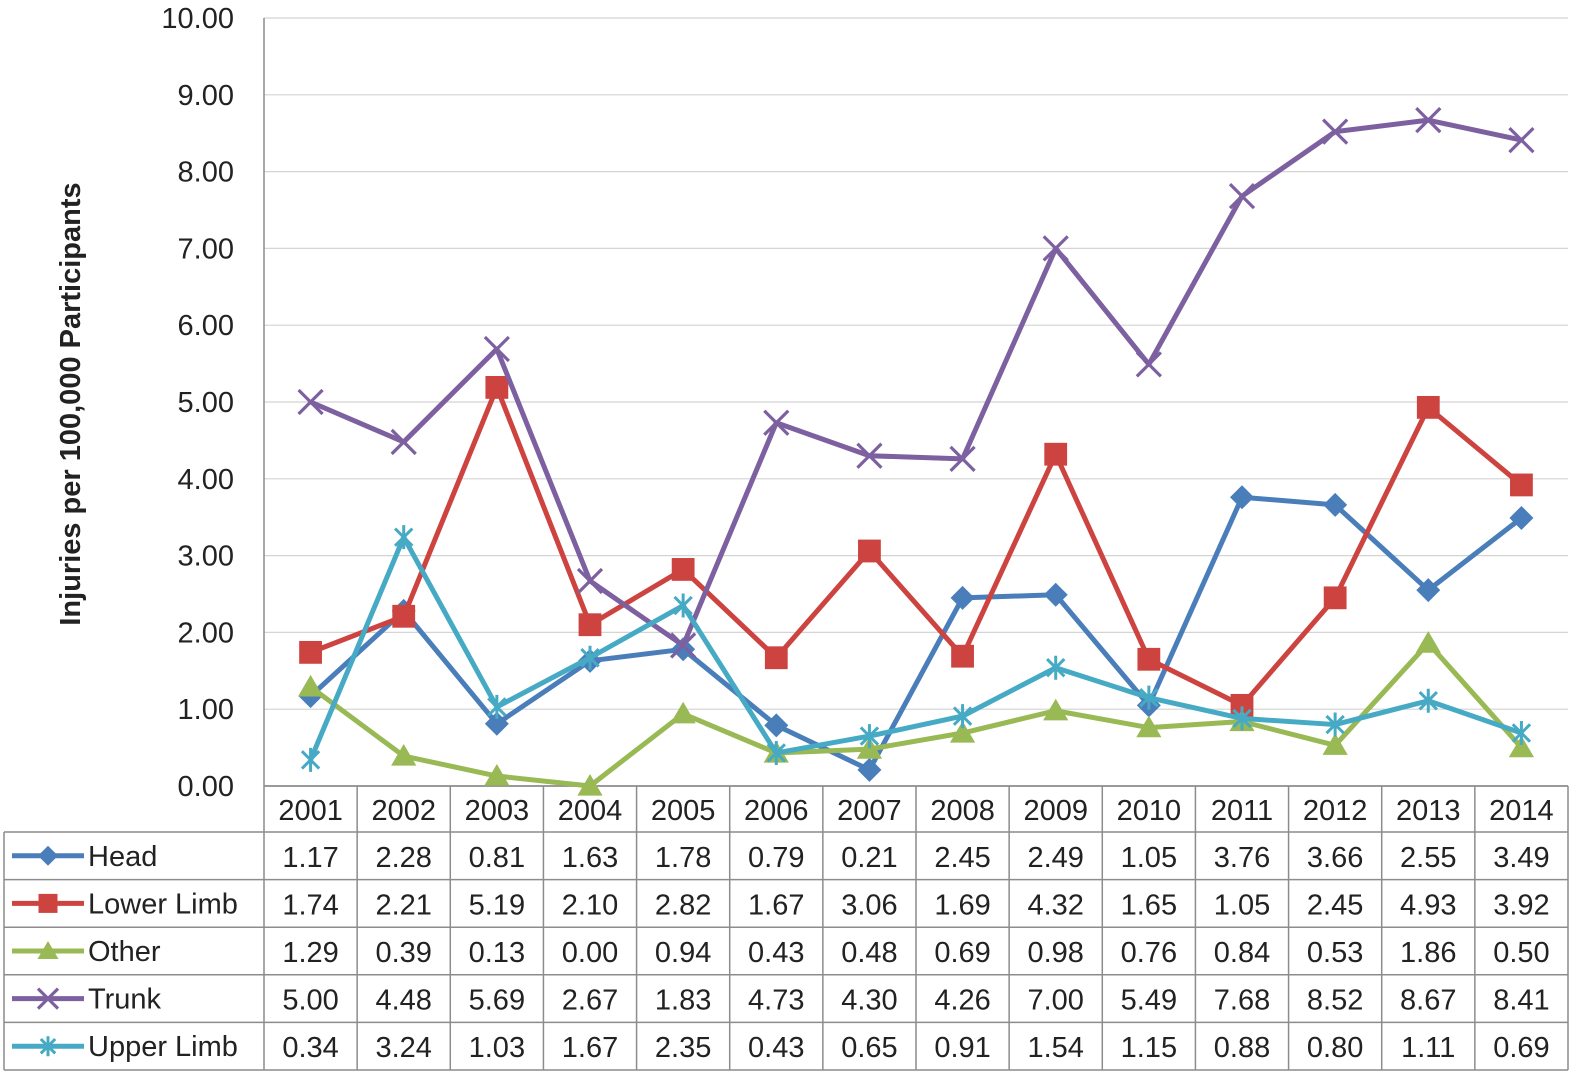 The image size is (1581, 1085). What do you see at coordinates (1055, 905) in the screenshot?
I see `table-value-cell: 4.32` at bounding box center [1055, 905].